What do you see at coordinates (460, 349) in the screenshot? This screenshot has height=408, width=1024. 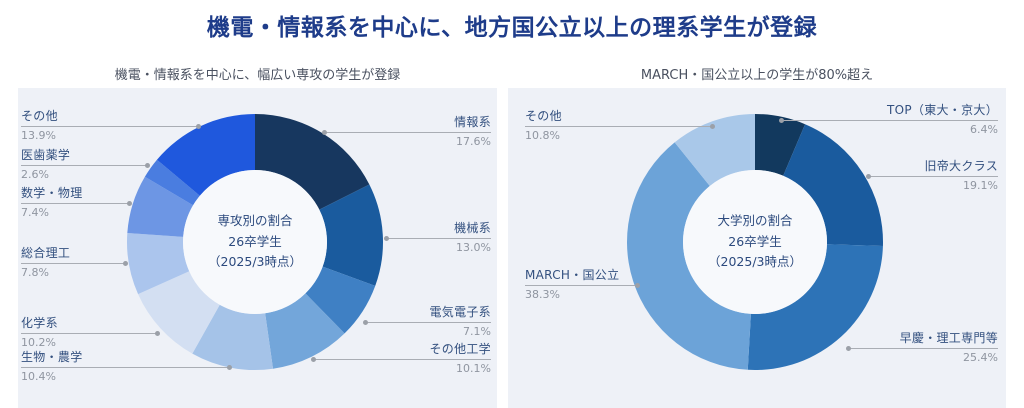 I see `segment-label-text: その他工学` at bounding box center [460, 349].